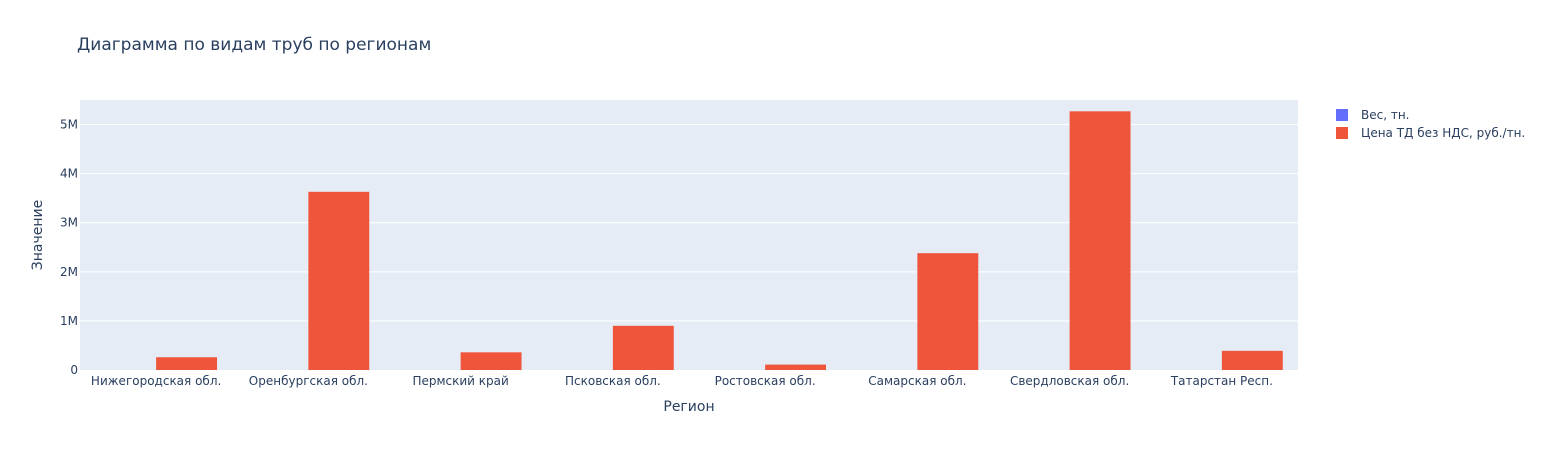 The width and height of the screenshot is (1544, 450). I want to click on y-tick-label: 2M, so click(69, 272).